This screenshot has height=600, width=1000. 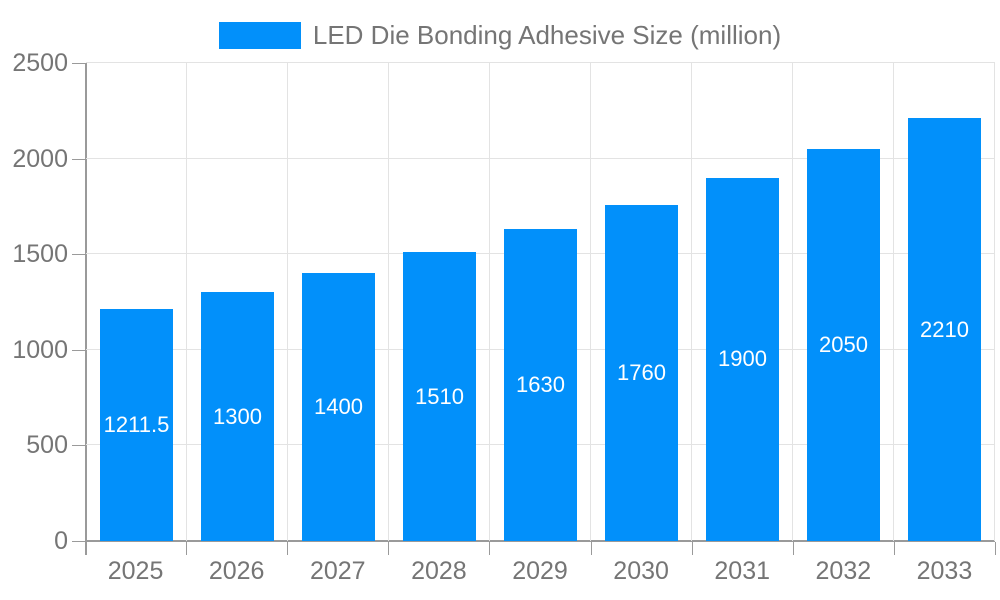 What do you see at coordinates (236, 571) in the screenshot?
I see `x-axis-label: 2026` at bounding box center [236, 571].